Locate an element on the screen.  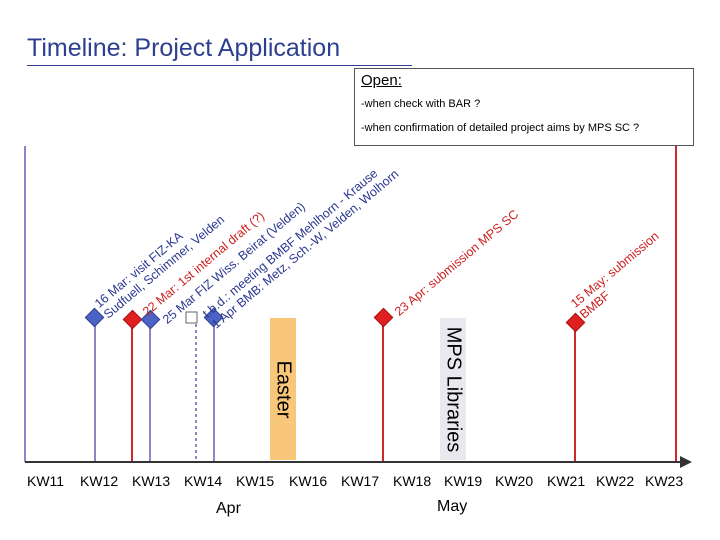
event-marker-bmbf-meeting is located at coordinates (213, 317).